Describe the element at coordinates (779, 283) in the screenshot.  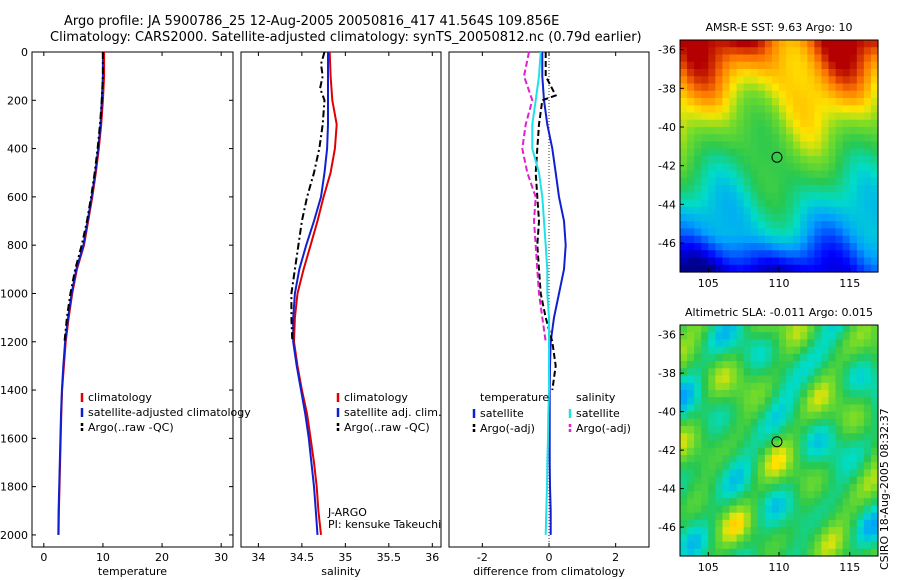
I see `map-x-tick-label: 110` at that location.